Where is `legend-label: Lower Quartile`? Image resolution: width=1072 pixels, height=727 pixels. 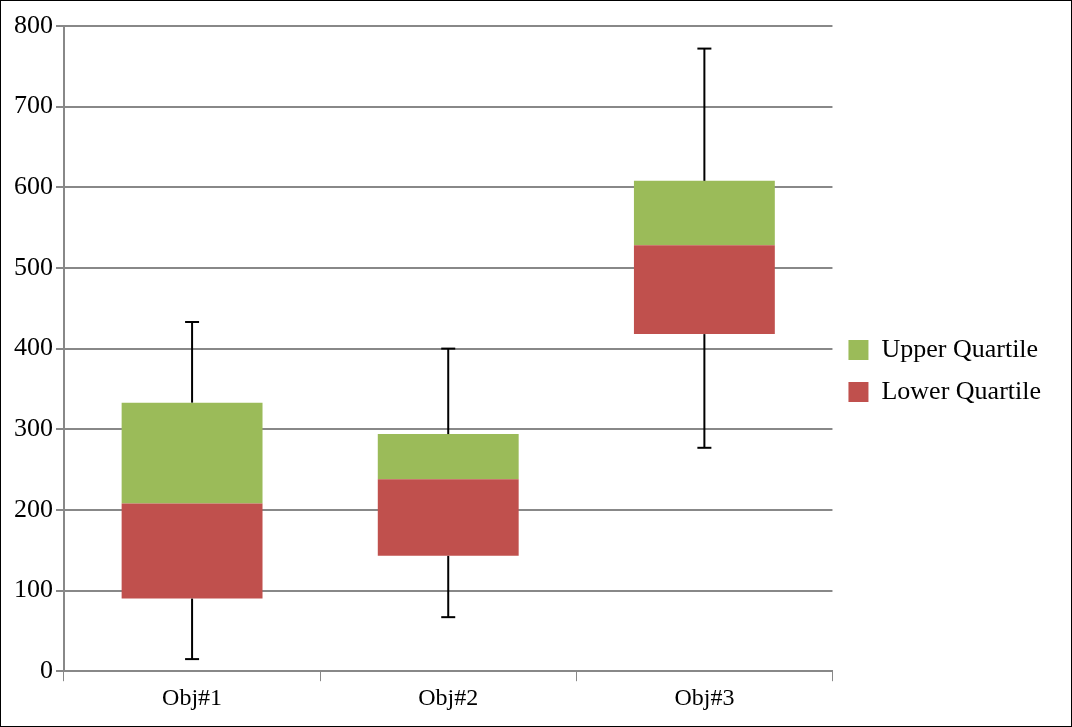 legend-label: Lower Quartile is located at coordinates (961, 390).